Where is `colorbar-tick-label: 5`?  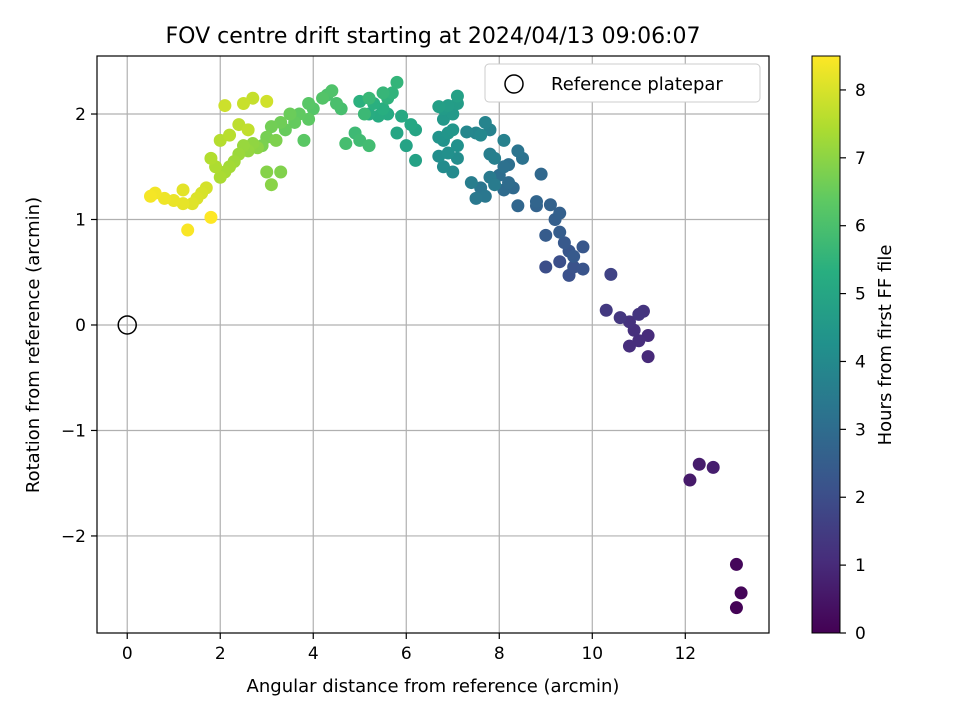 colorbar-tick-label: 5 is located at coordinates (860, 295).